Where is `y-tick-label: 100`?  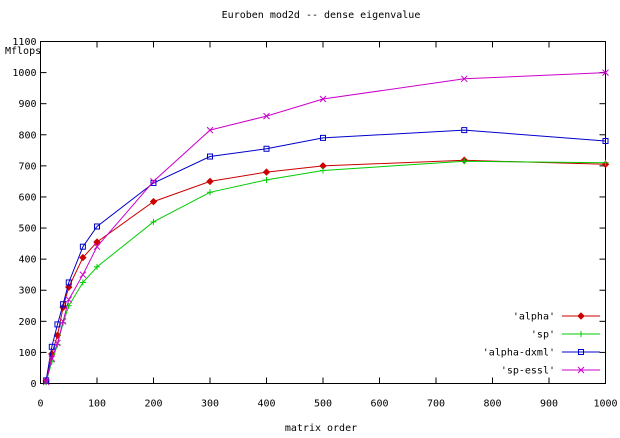
y-tick-label: 100 is located at coordinates (27, 353).